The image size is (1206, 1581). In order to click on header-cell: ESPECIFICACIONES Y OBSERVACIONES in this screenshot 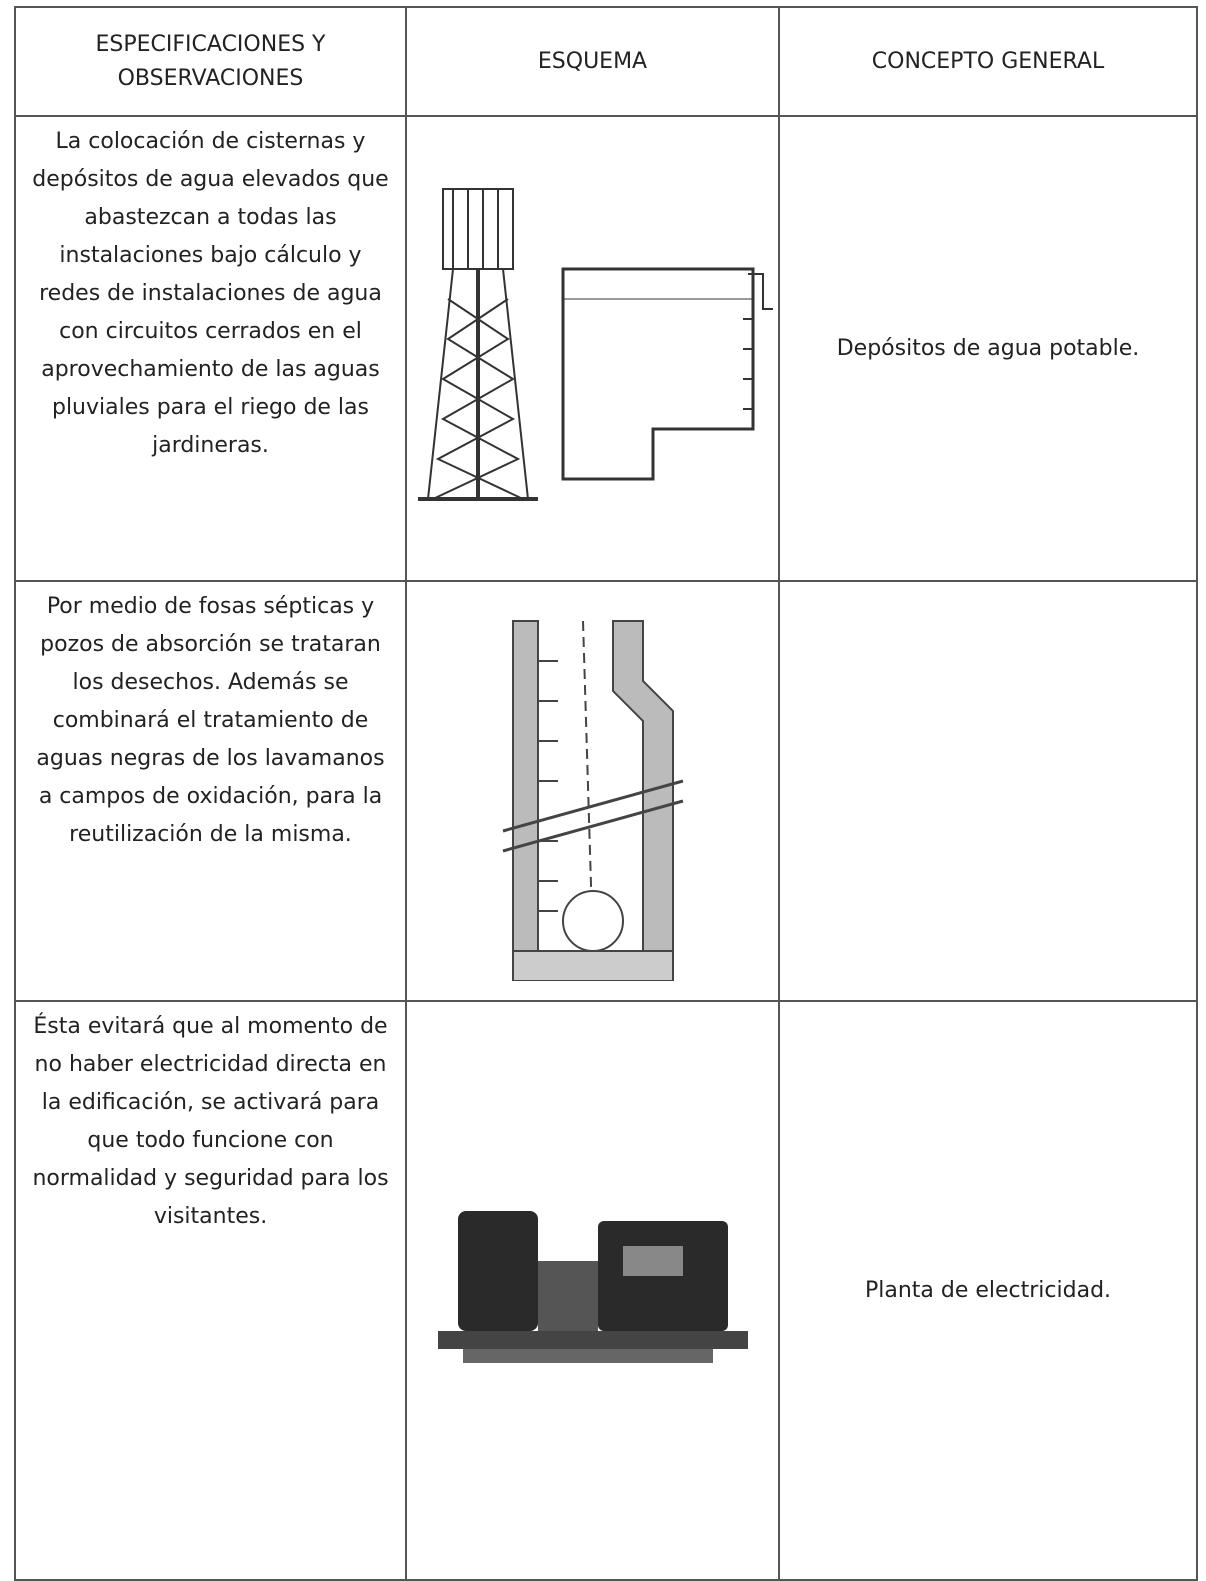, I will do `click(210, 61)`.